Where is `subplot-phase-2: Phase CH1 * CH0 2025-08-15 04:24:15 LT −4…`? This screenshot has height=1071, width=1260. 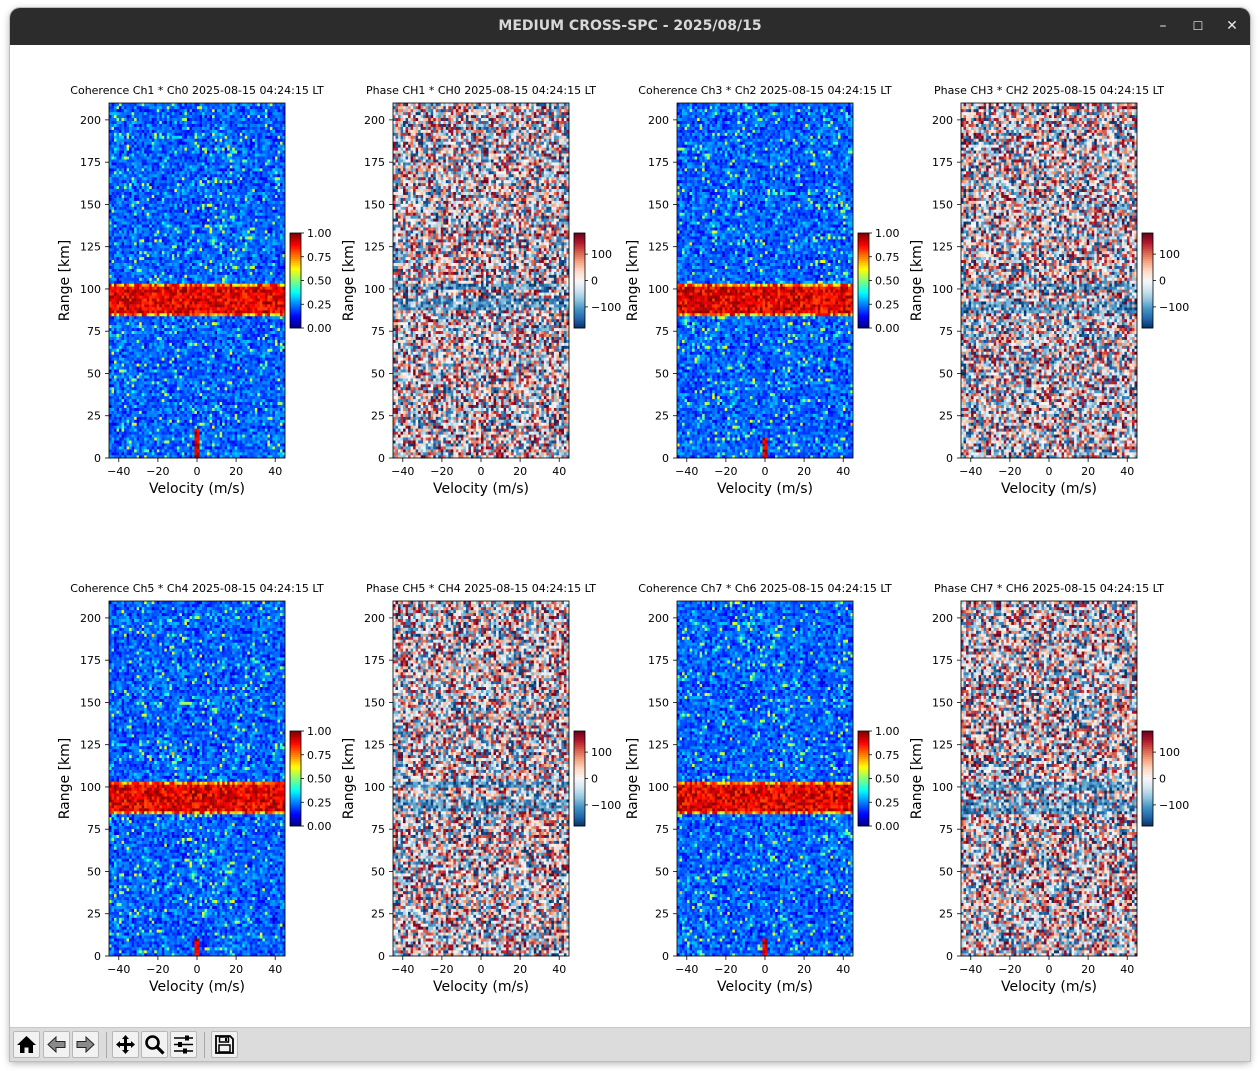 subplot-phase-2: Phase CH1 * CH0 2025-08-15 04:24:15 LT −4… is located at coordinates (481, 290).